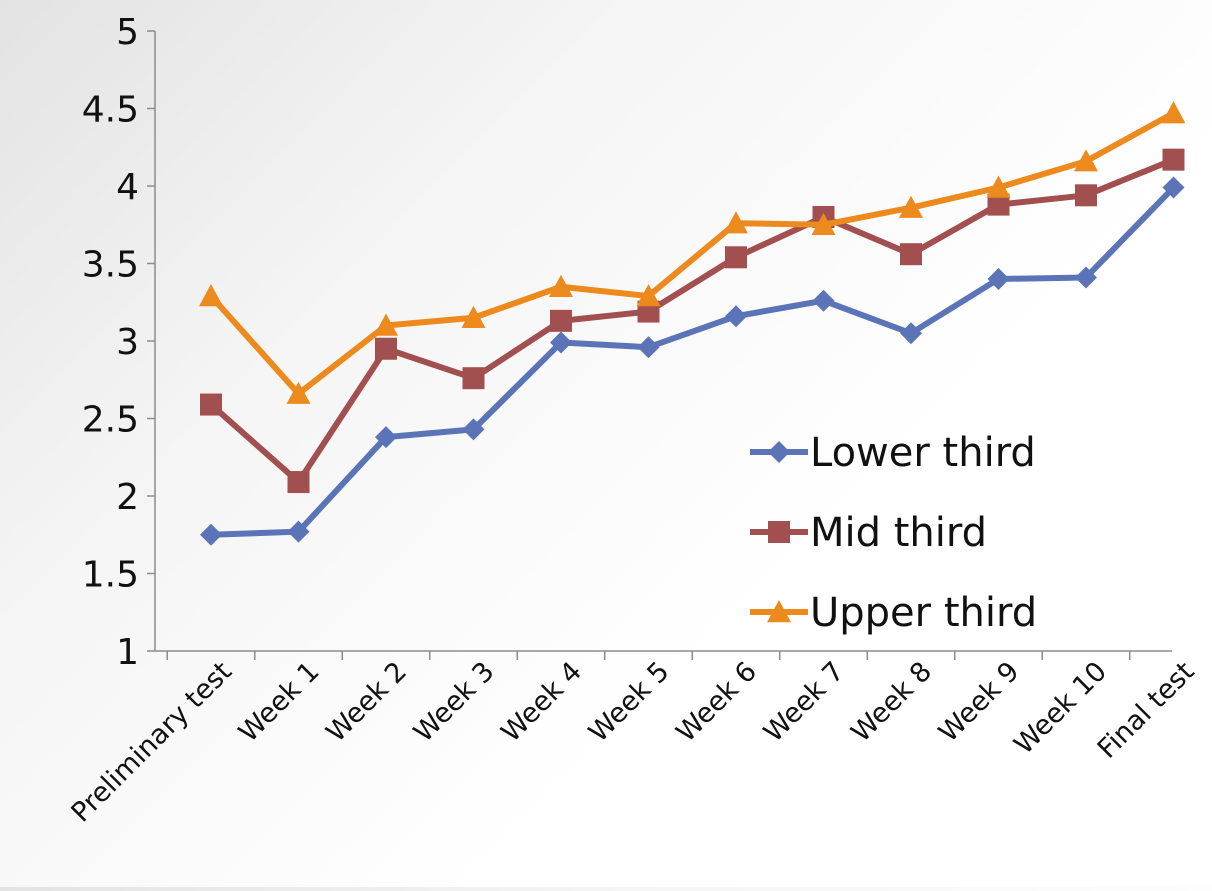 The image size is (1212, 891). I want to click on y-tick-label: 1, so click(127, 652).